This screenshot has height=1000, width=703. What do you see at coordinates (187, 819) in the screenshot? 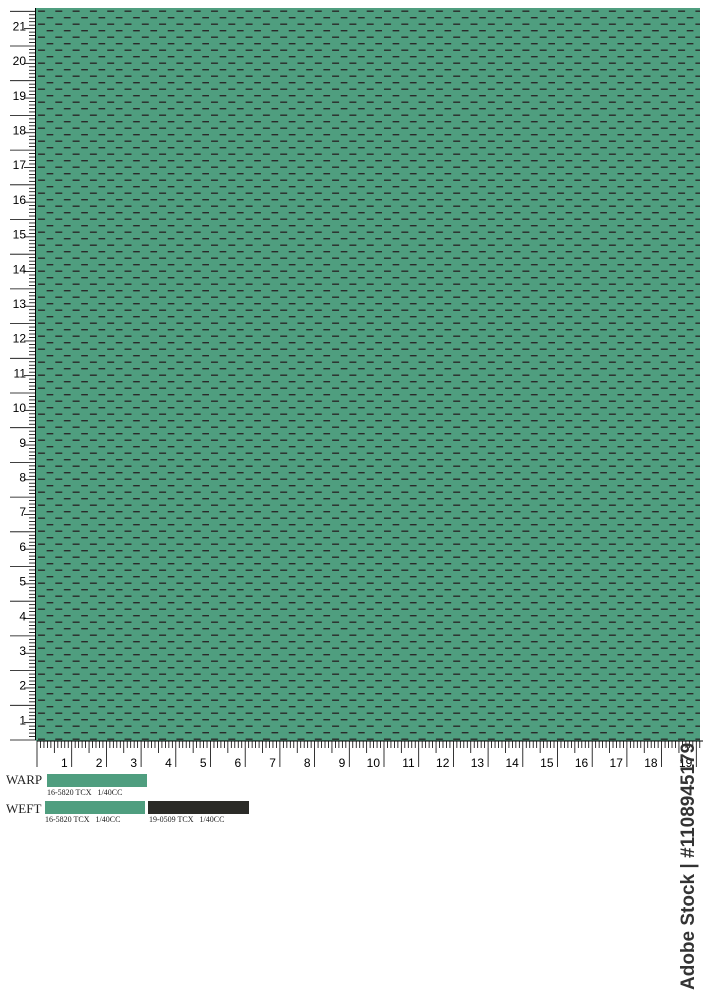
I see `weft-yarn-code-2: 19-0509 TCX 1/40CC` at bounding box center [187, 819].